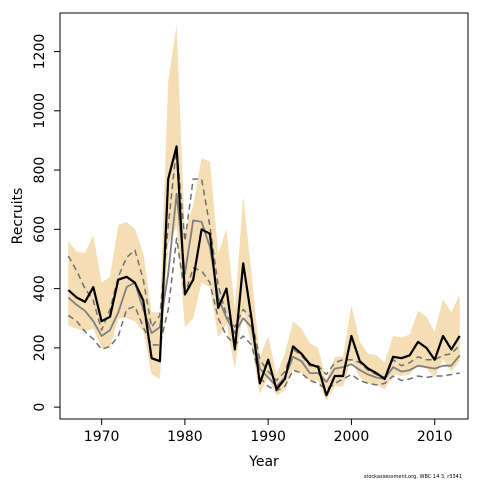 The height and width of the screenshot is (480, 480). Describe the element at coordinates (102, 437) in the screenshot. I see `x-tick-label-1970: 1970` at that location.